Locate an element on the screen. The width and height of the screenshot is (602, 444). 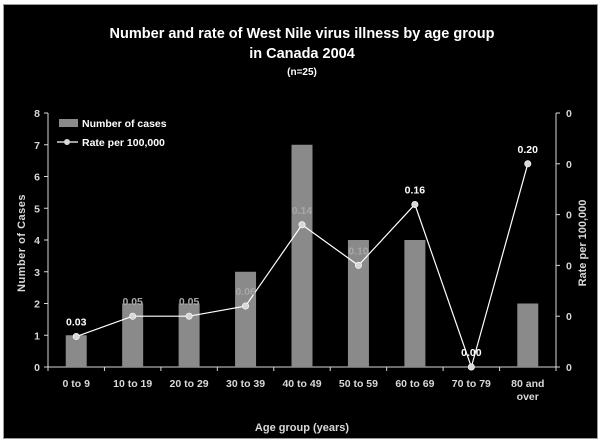
legend-bar-swatch is located at coordinates (68, 123).